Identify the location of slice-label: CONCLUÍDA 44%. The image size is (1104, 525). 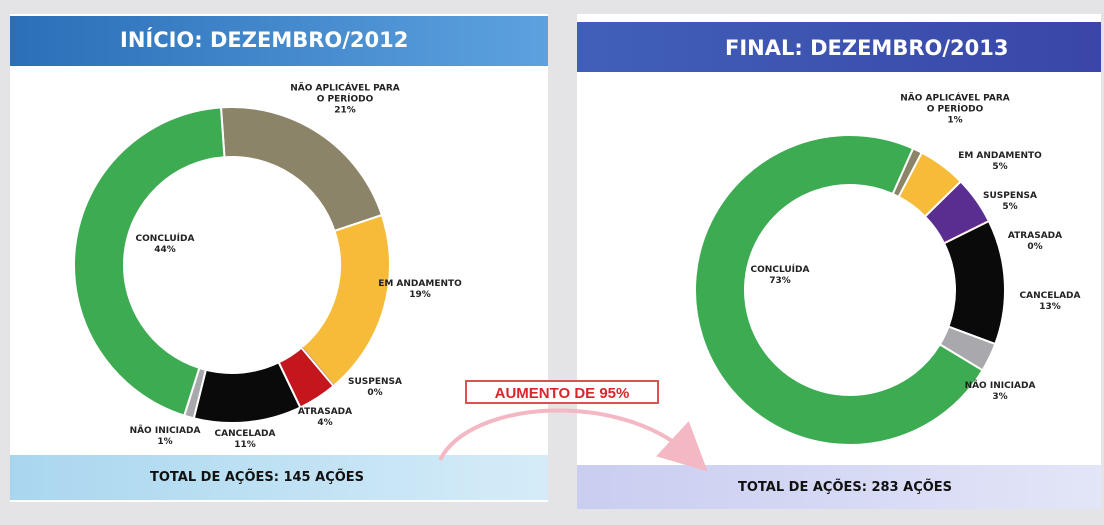
(165, 245).